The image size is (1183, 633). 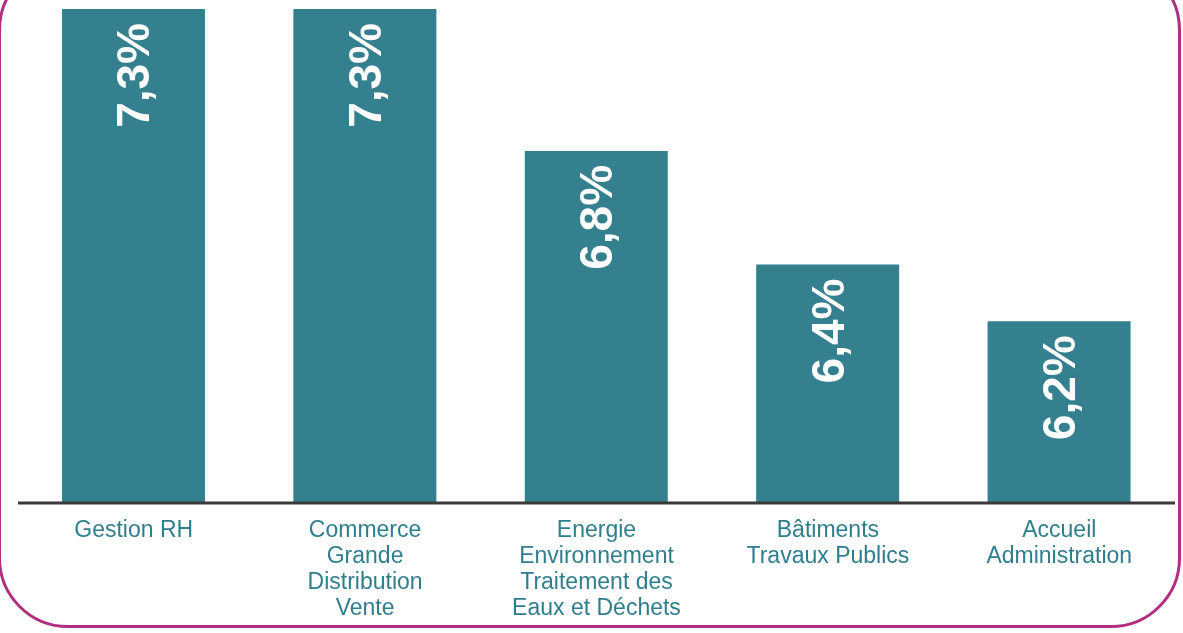 I want to click on x-tick-label: Commerce Grande Distribution Vente, so click(x=365, y=568).